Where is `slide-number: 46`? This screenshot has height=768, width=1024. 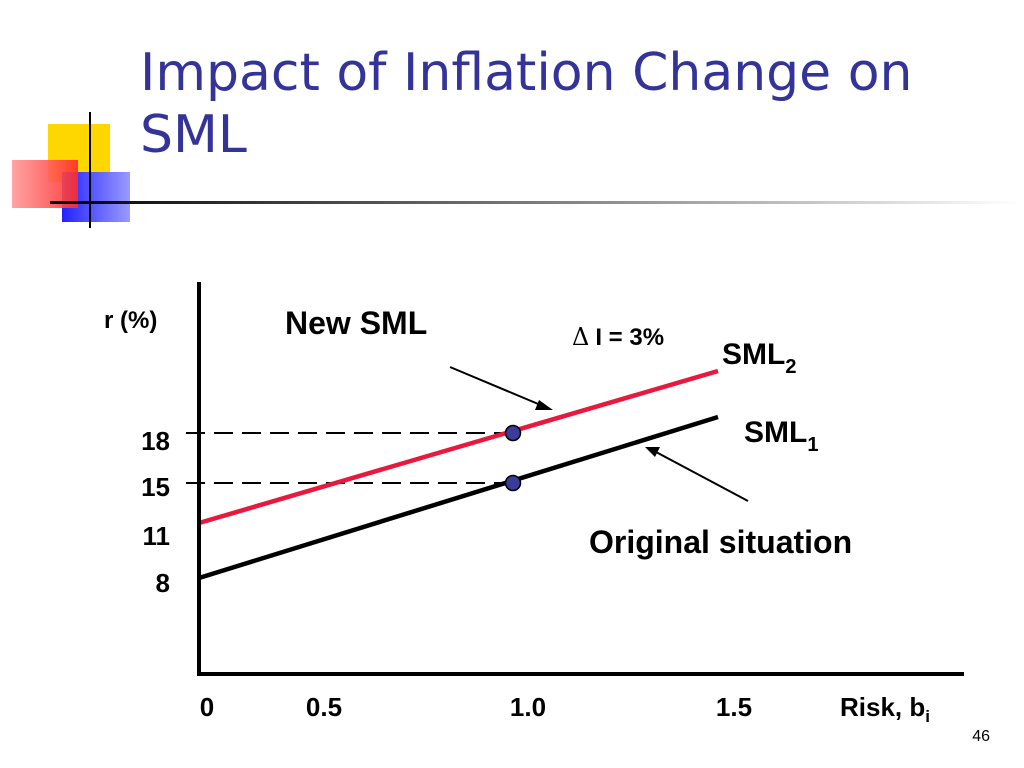 slide-number: 46 is located at coordinates (981, 736).